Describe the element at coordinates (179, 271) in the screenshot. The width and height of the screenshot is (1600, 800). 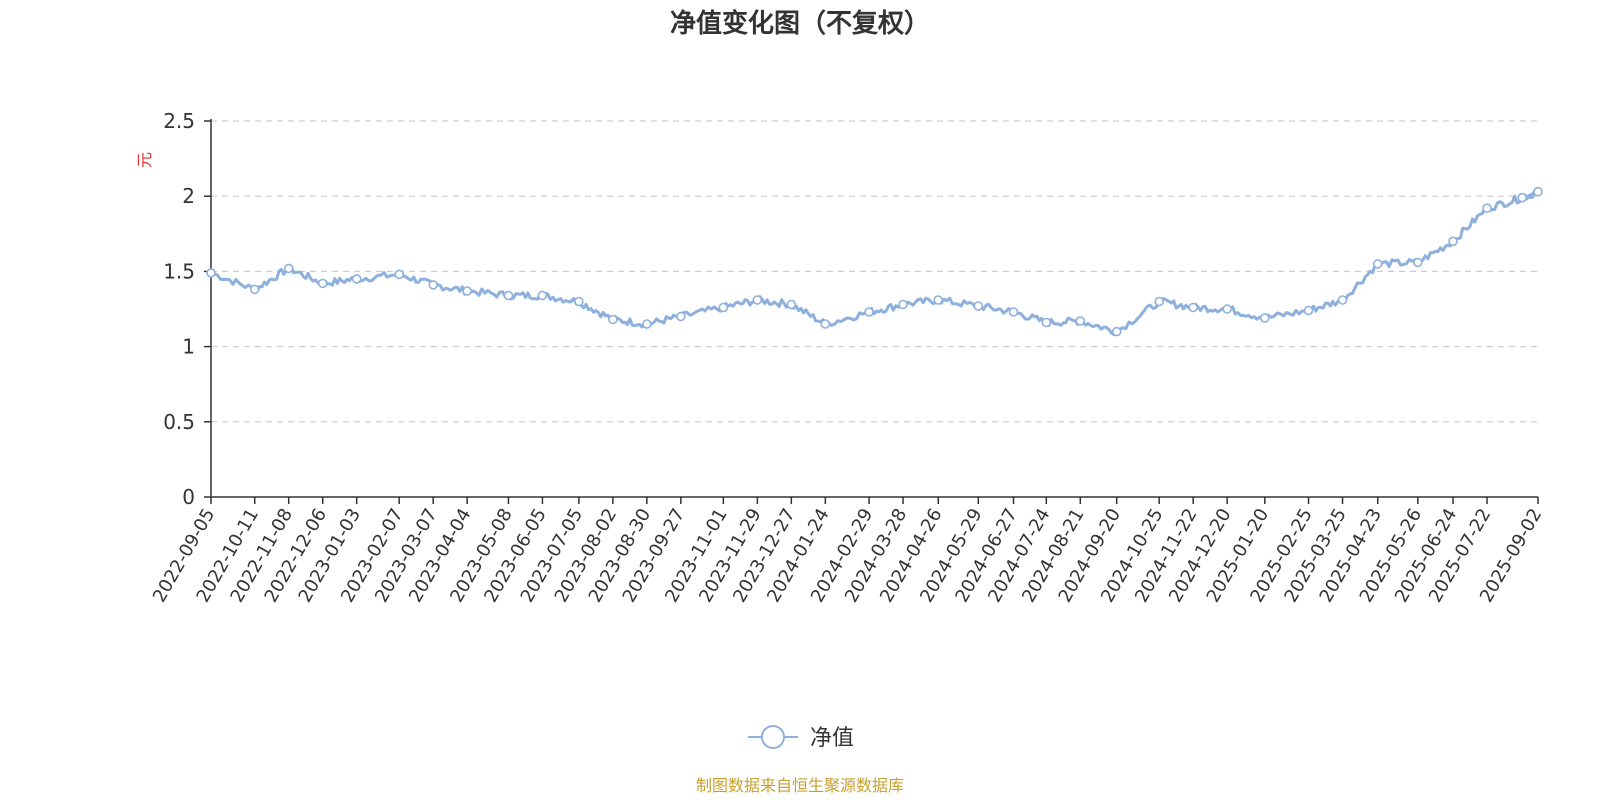
I see `y-tick-label: 1.5` at that location.